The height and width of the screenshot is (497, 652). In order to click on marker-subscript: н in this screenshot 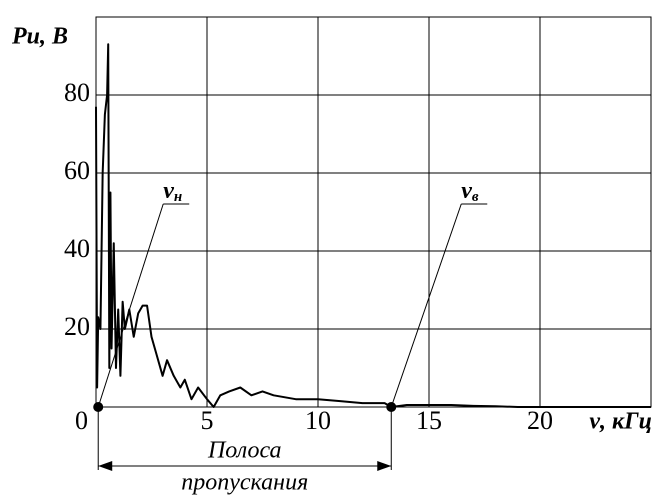, I will do `click(178, 197)`.